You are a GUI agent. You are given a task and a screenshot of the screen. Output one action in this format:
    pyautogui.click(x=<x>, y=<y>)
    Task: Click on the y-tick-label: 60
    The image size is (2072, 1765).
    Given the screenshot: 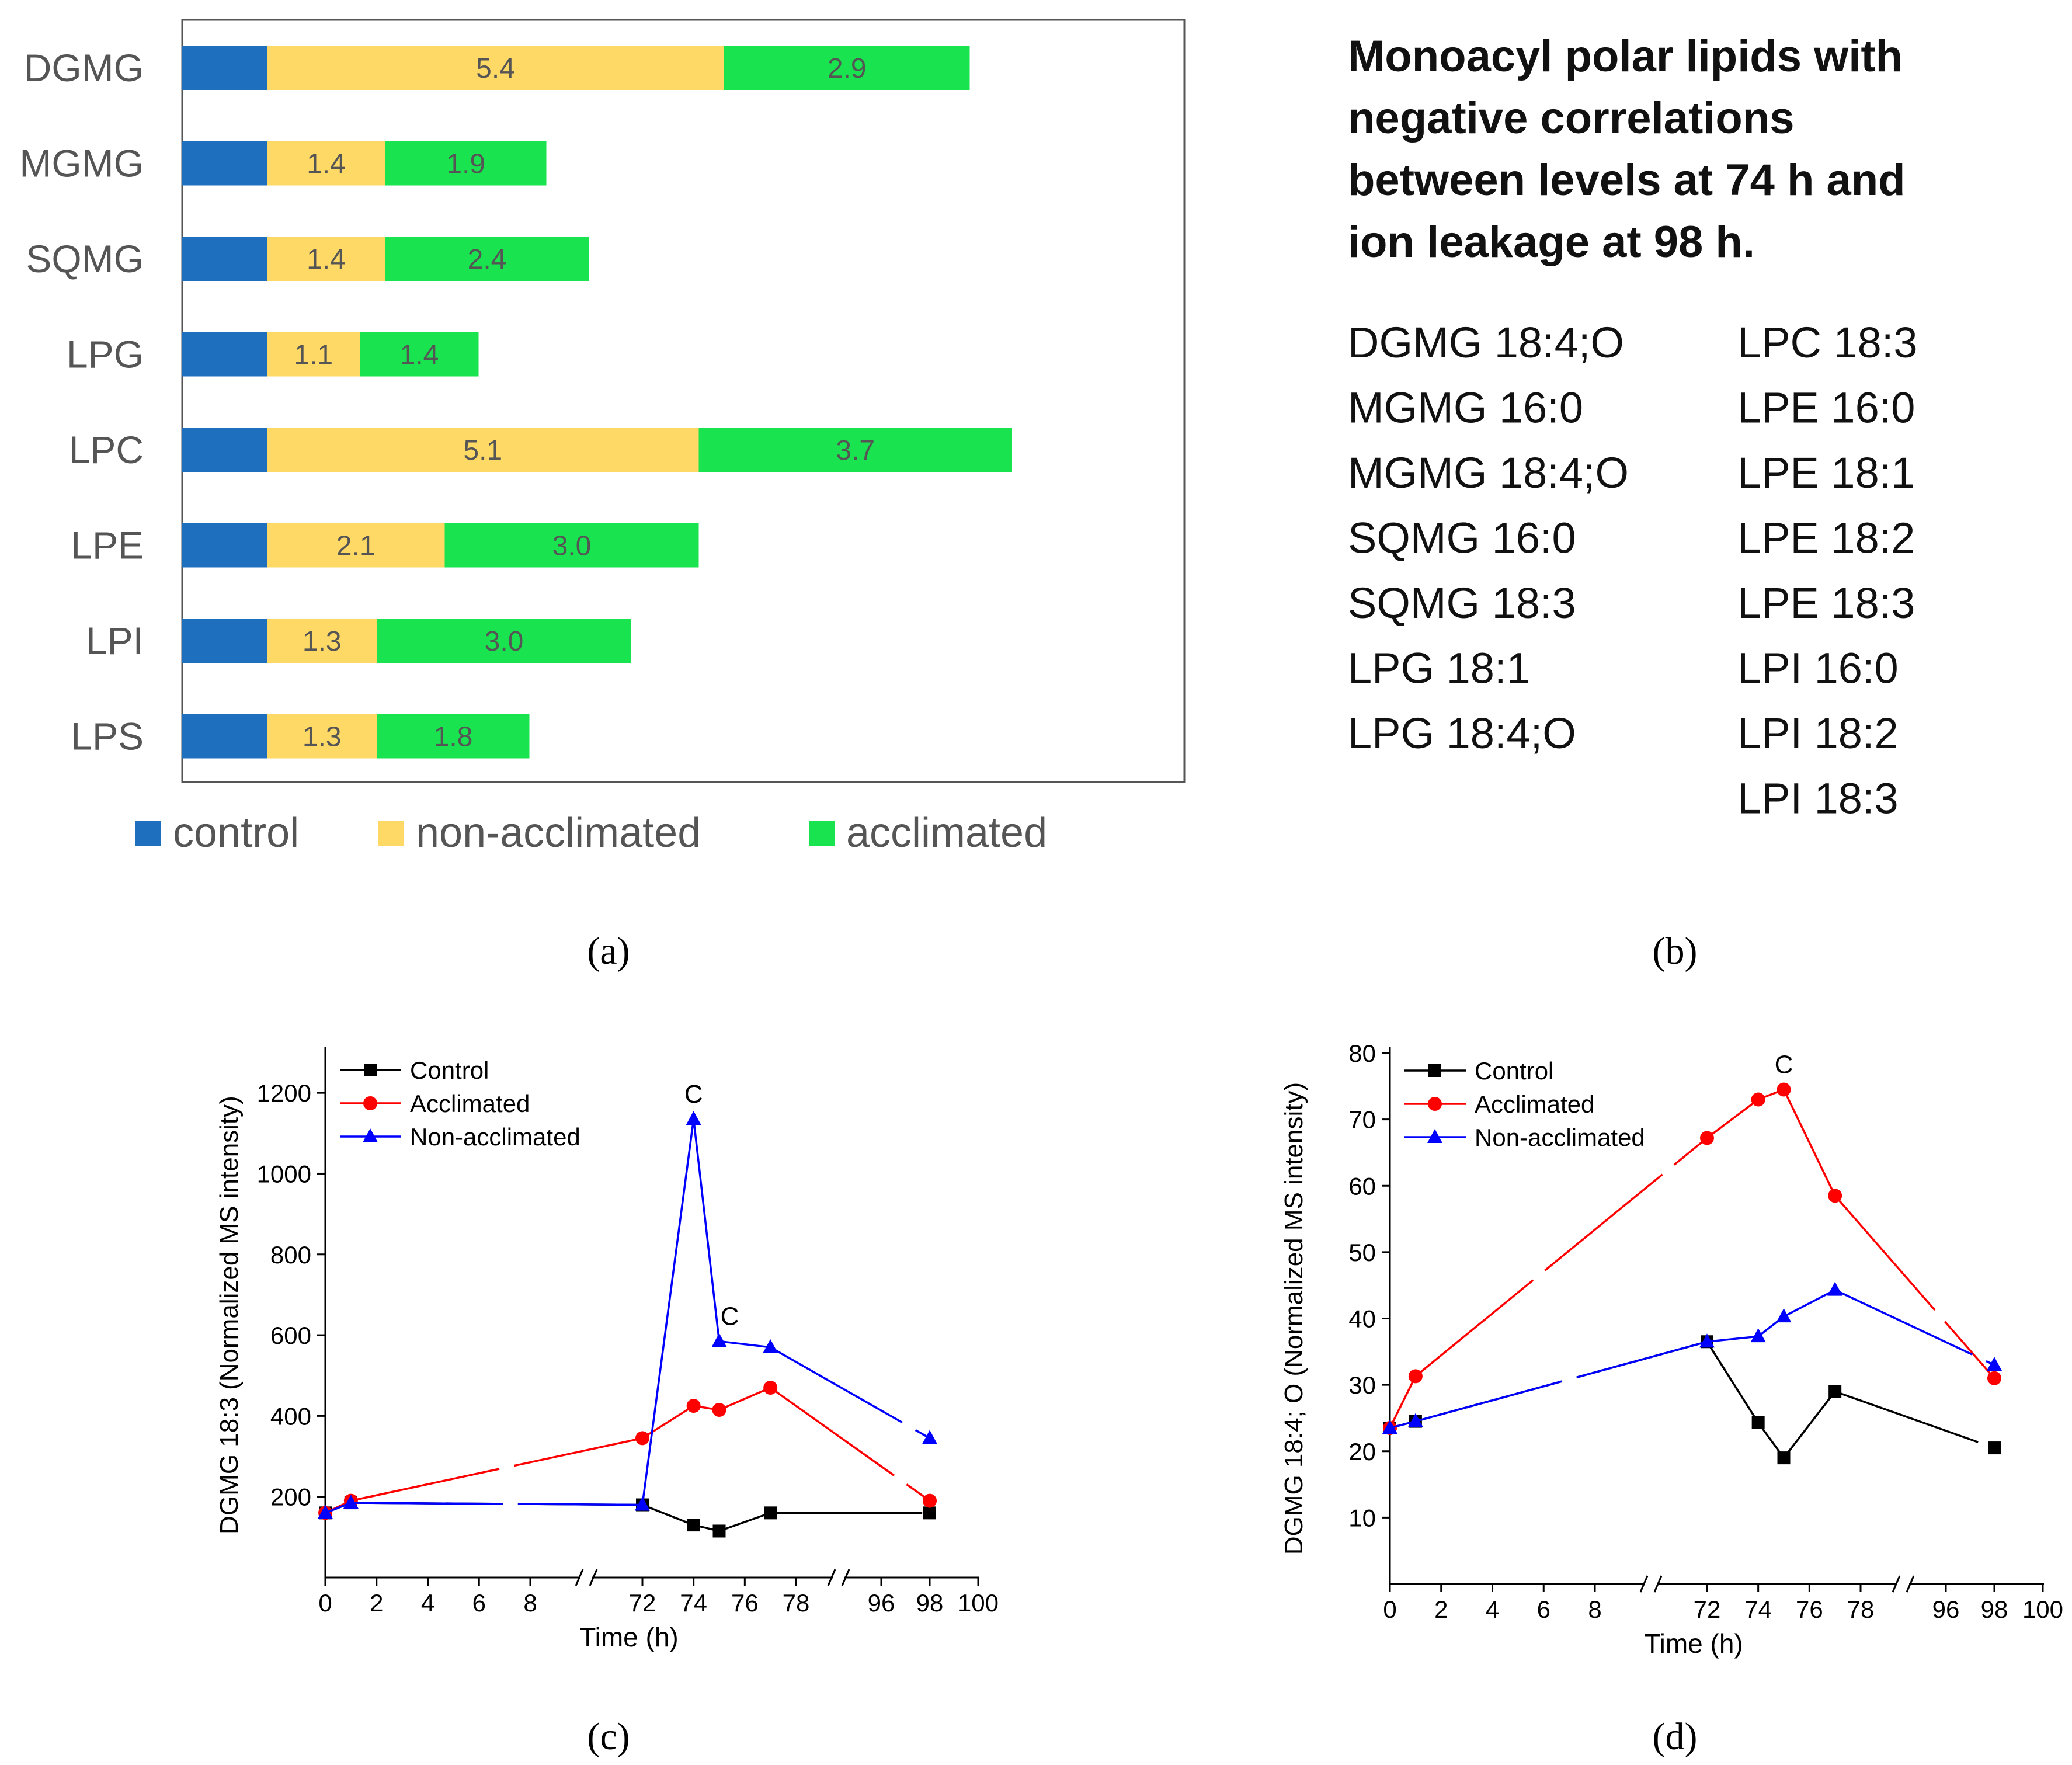 What is the action you would take?
    pyautogui.click(x=1362, y=1186)
    